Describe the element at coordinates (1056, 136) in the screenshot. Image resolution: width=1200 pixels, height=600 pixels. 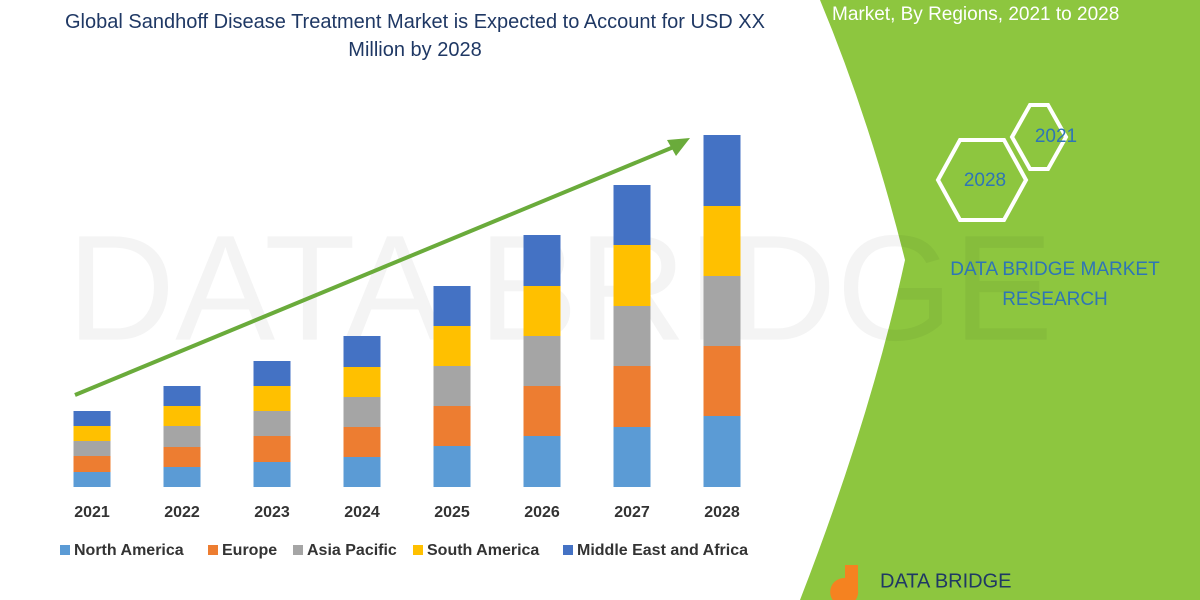
I see `hexagon-label: 2021` at that location.